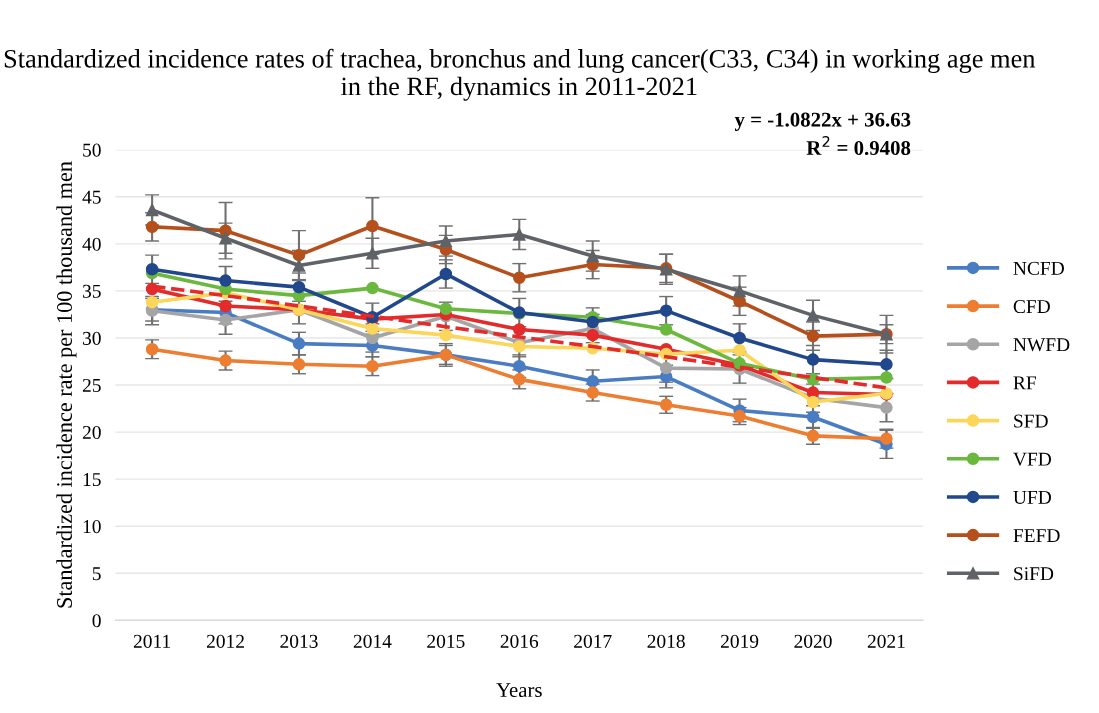 The image size is (1099, 713). What do you see at coordinates (666, 641) in the screenshot?
I see `x-tick-label: 2018` at bounding box center [666, 641].